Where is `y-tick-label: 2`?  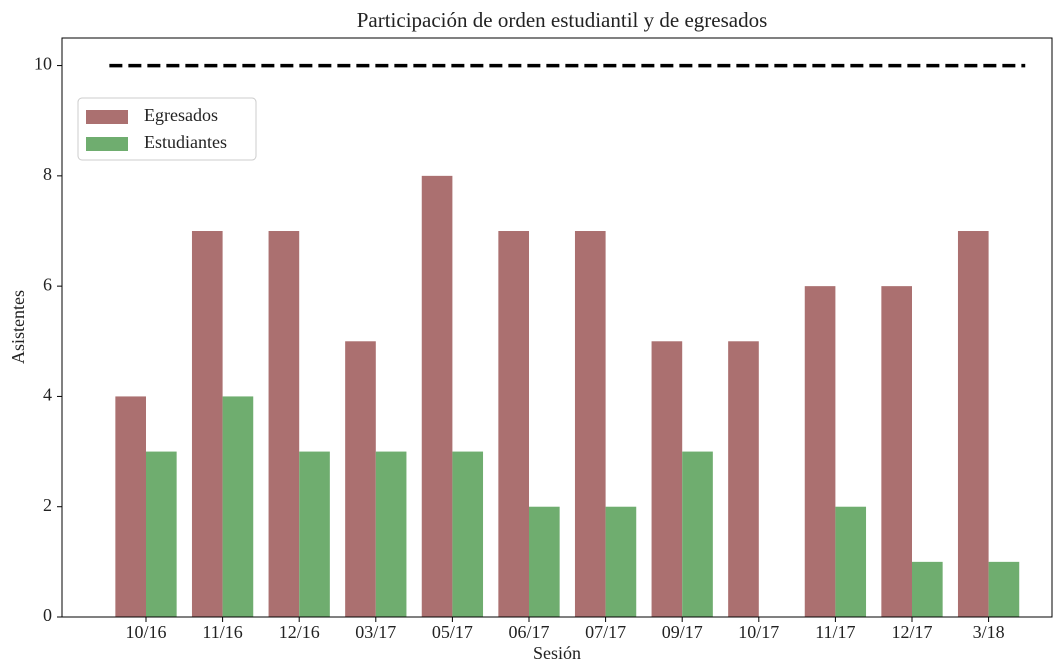 y-tick-label: 2 is located at coordinates (47, 505).